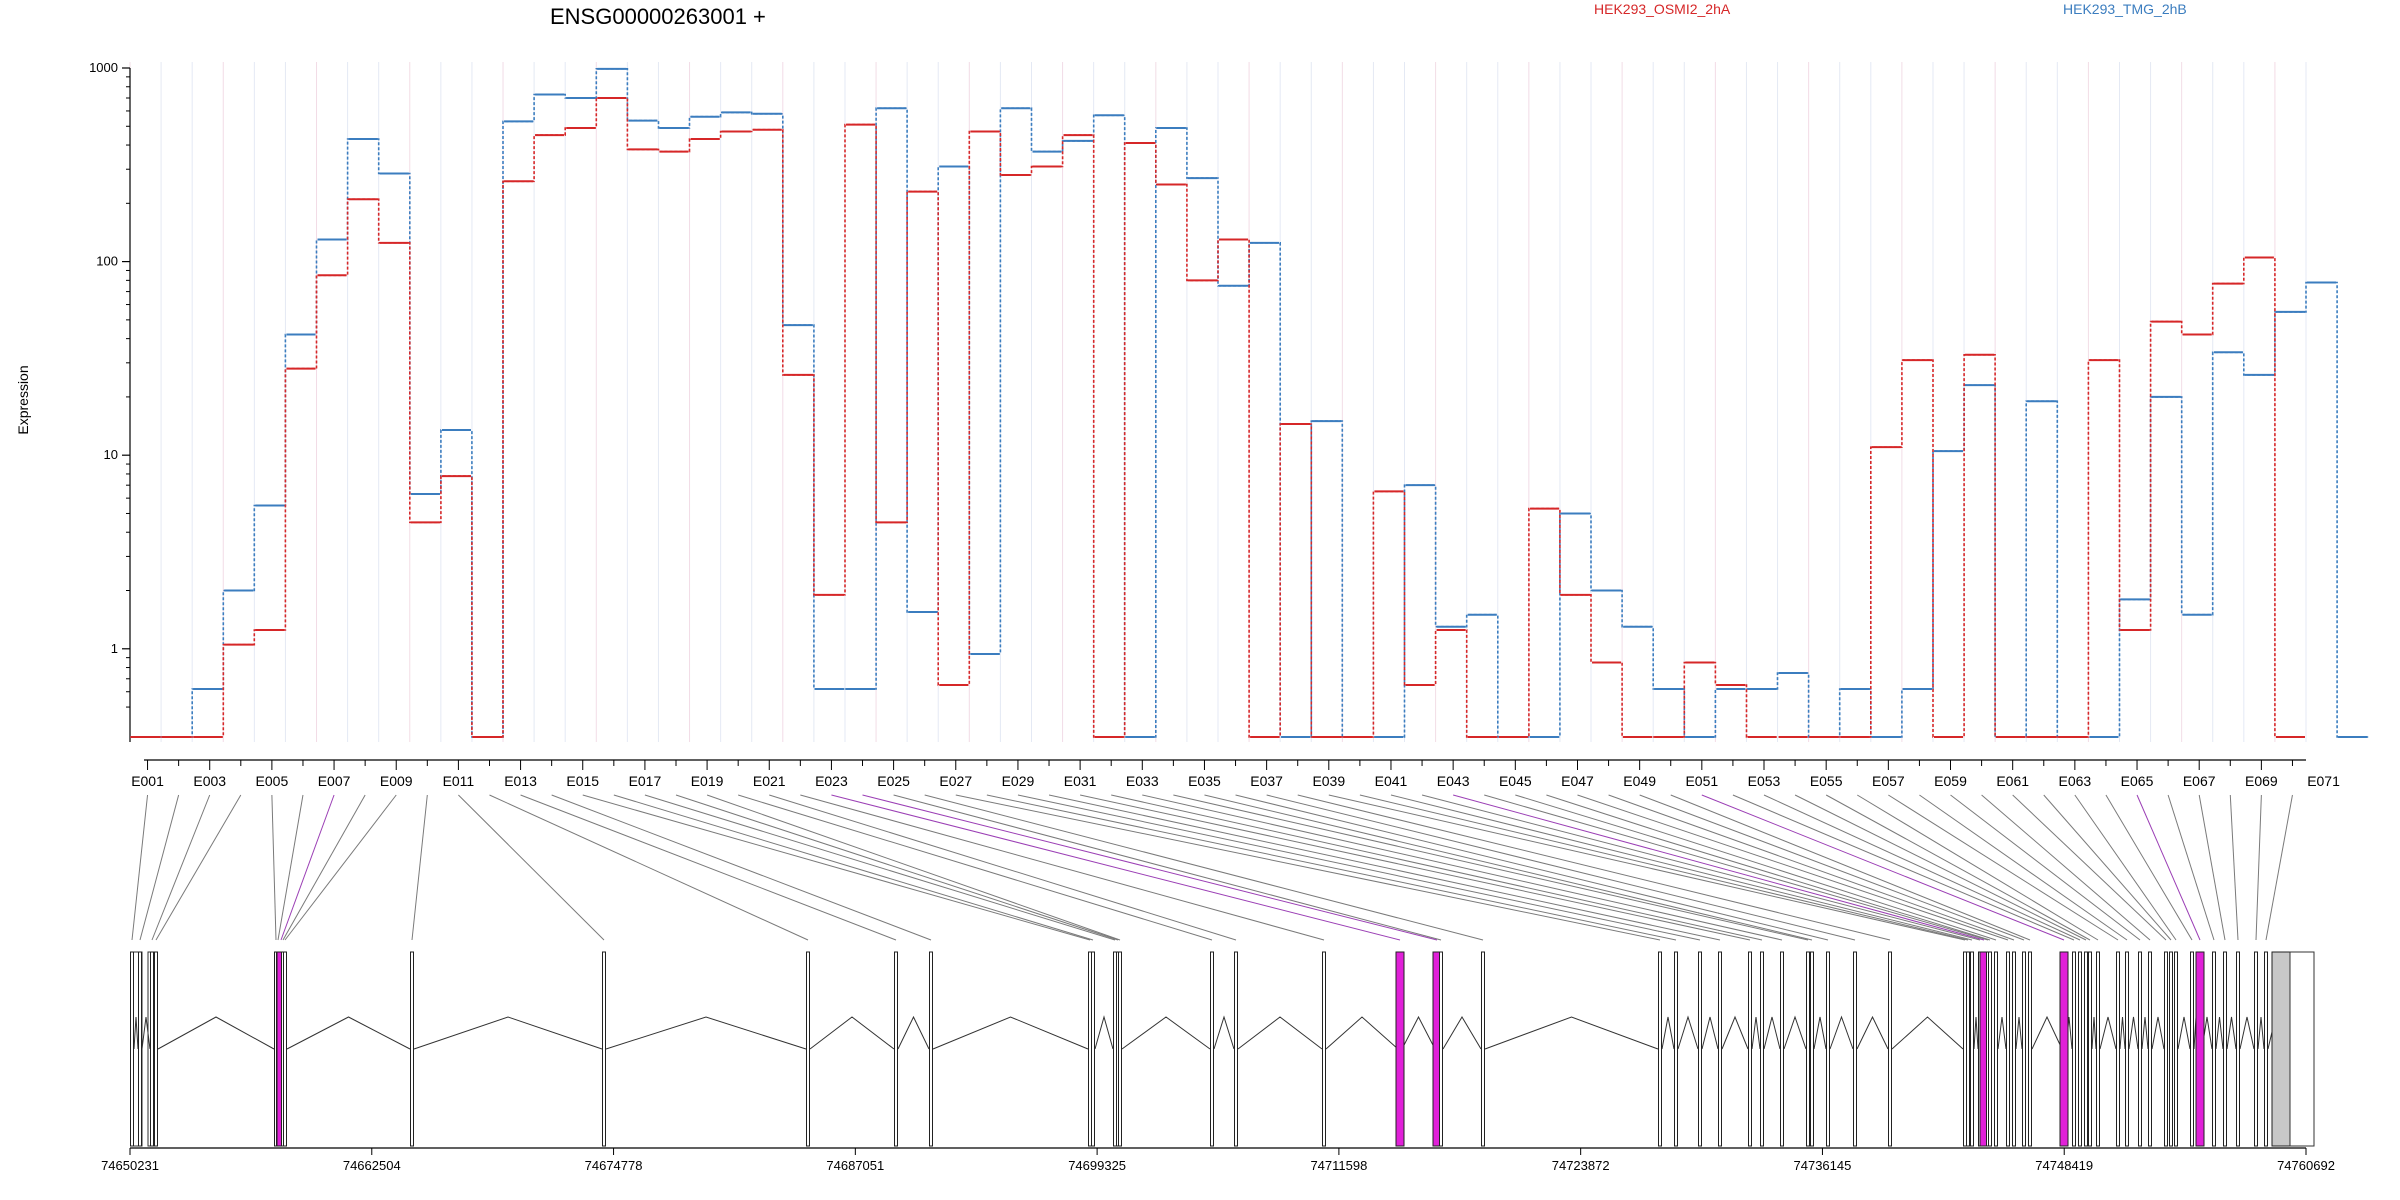 The height and width of the screenshot is (1200, 2400). I want to click on x-tick-label: E057, so click(1888, 781).